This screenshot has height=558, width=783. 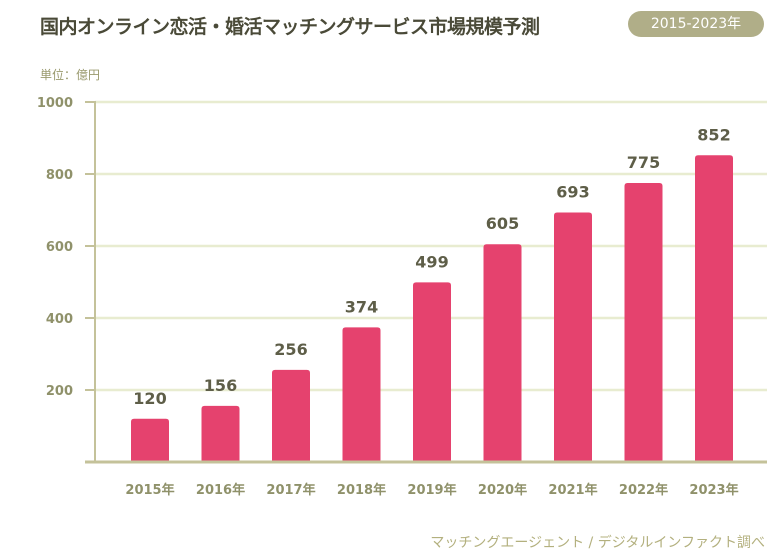 What do you see at coordinates (502, 223) in the screenshot?
I see `data-label: 605` at bounding box center [502, 223].